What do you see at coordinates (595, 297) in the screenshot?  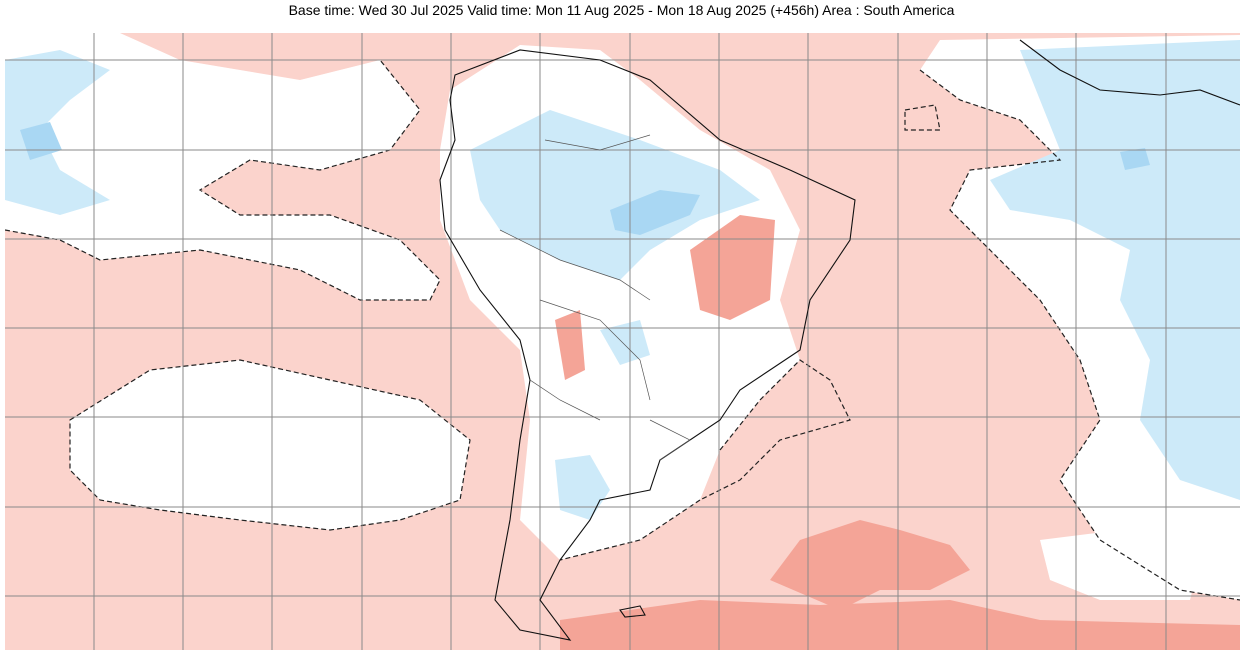 I see `country-border` at bounding box center [595, 297].